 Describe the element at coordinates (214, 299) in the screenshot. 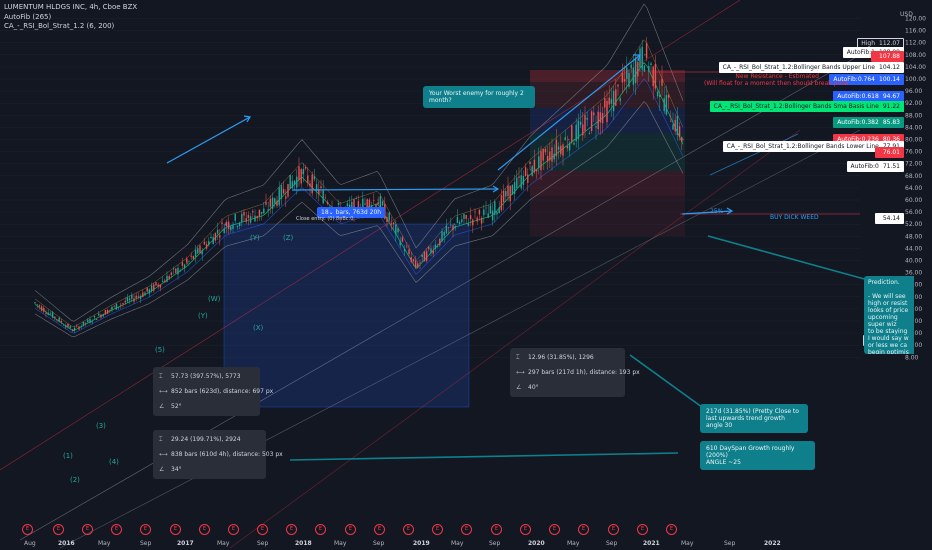

I see `wave-label: (W)` at that location.